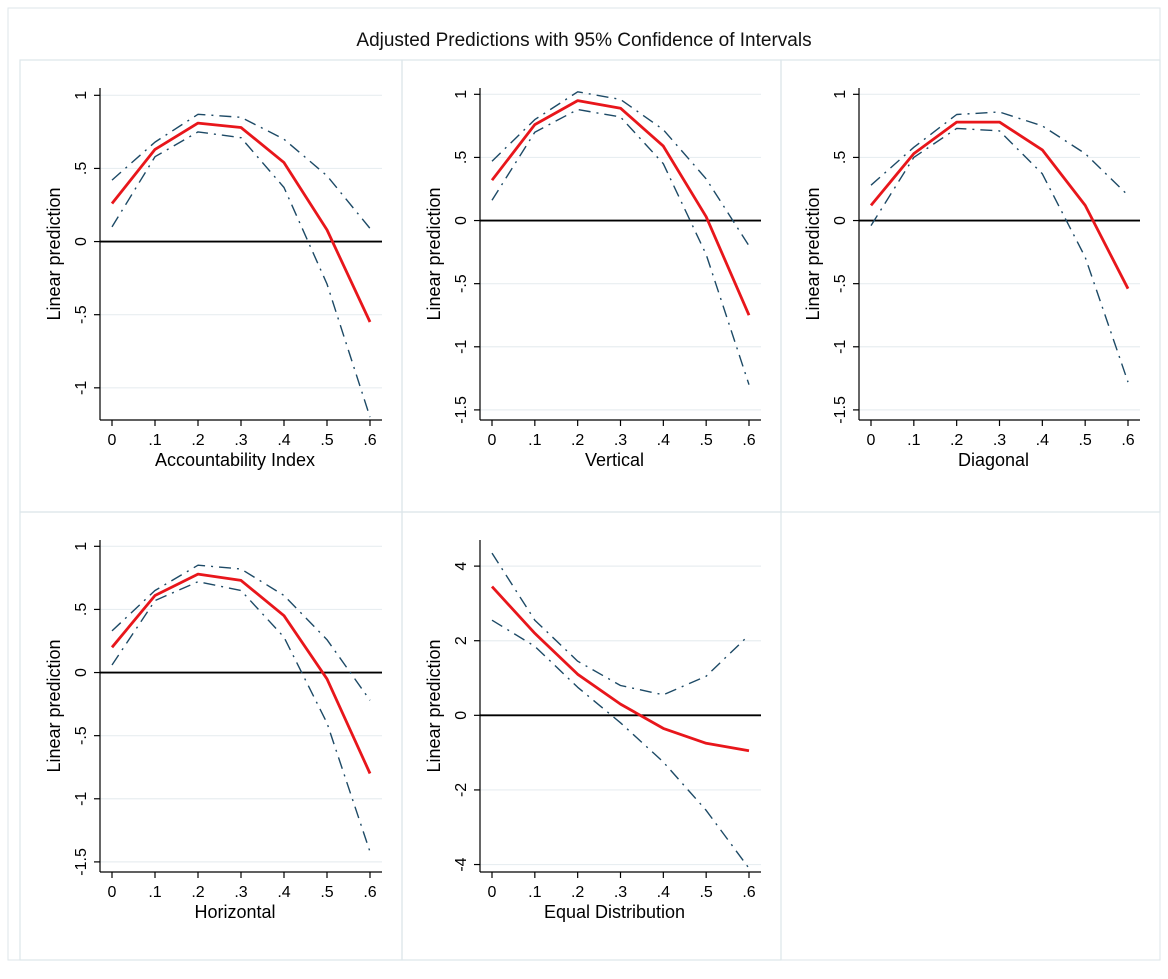  What do you see at coordinates (461, 566) in the screenshot?
I see `y-tick-label: 4` at bounding box center [461, 566].